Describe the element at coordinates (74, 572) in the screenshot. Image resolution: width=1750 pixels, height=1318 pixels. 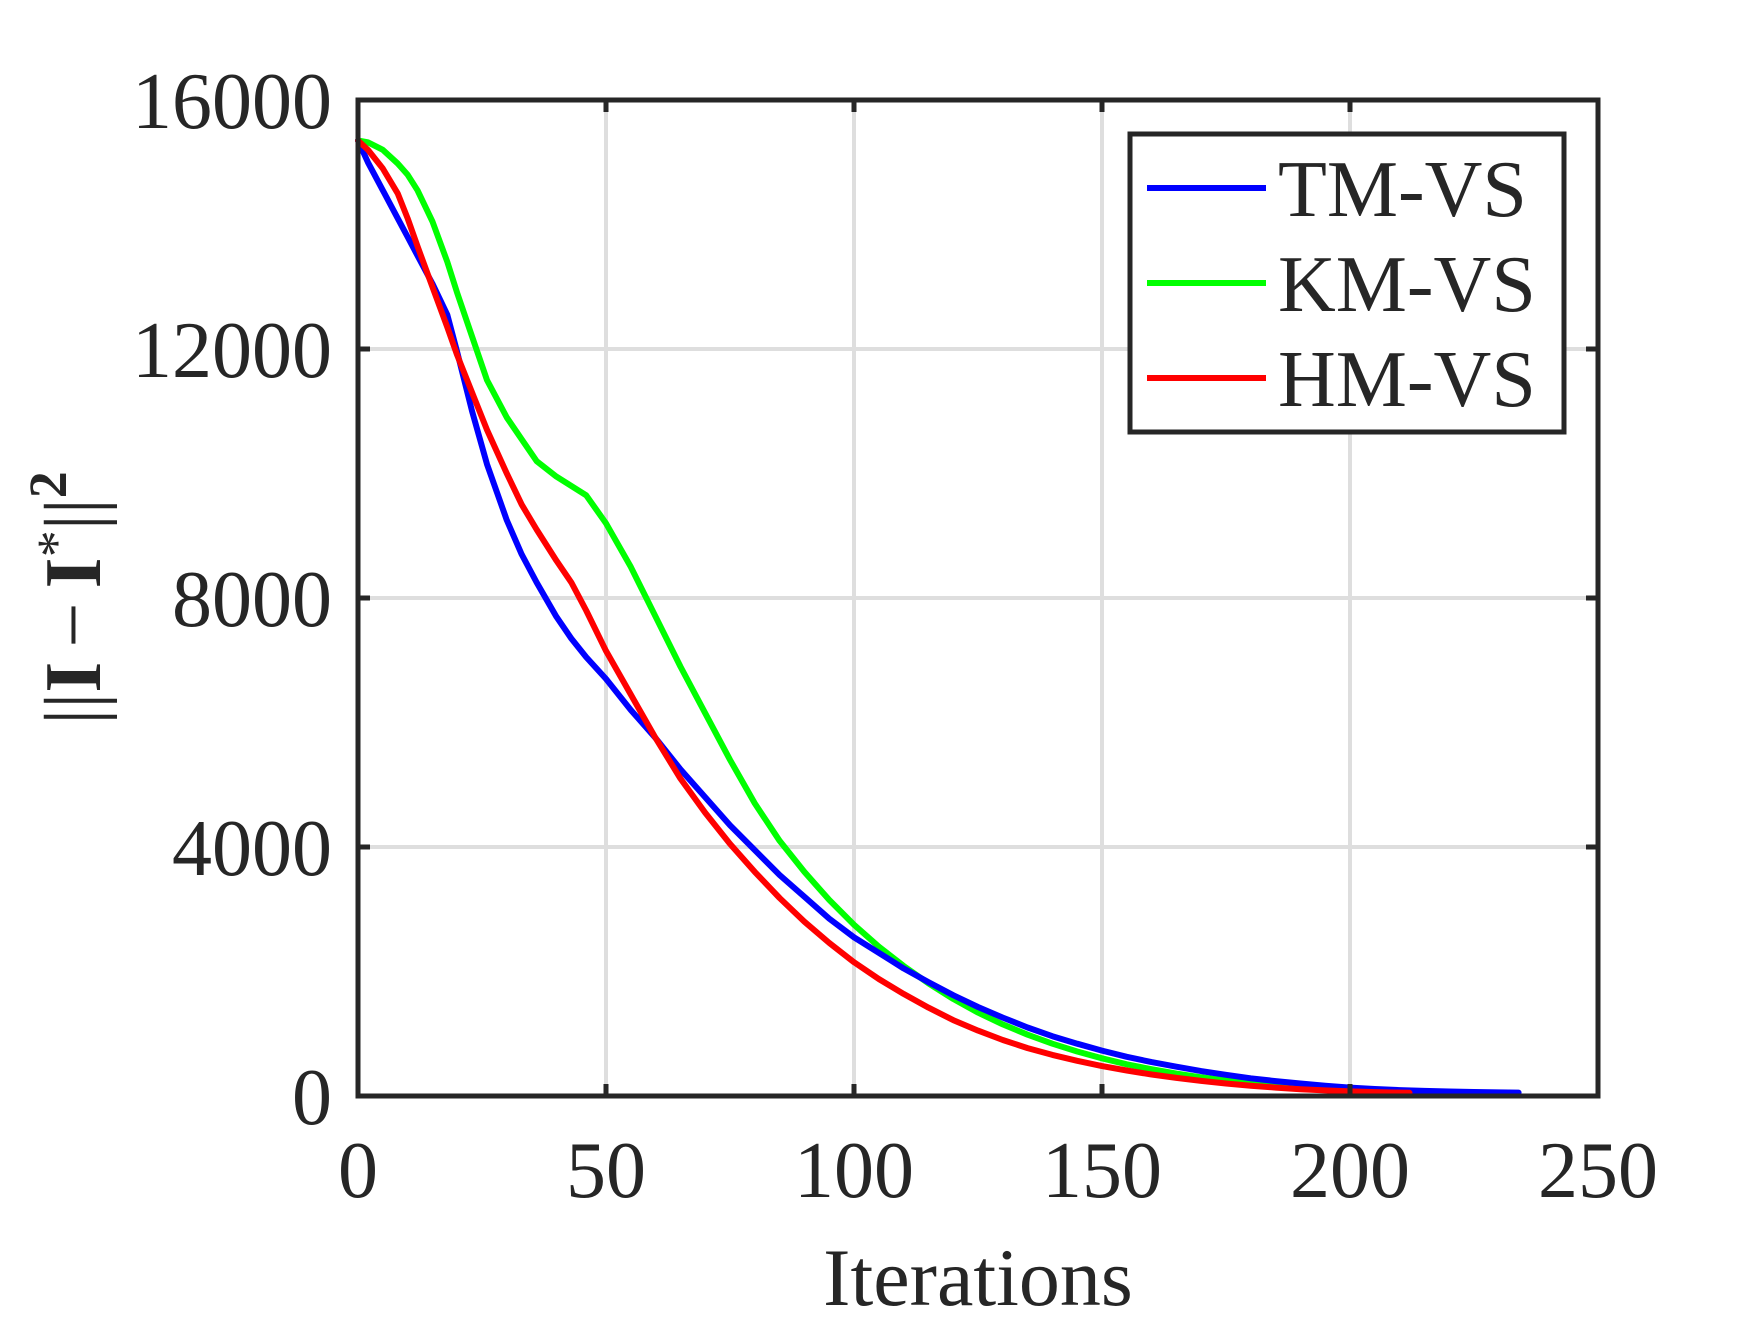
I see `ylabel-i-star: I` at that location.